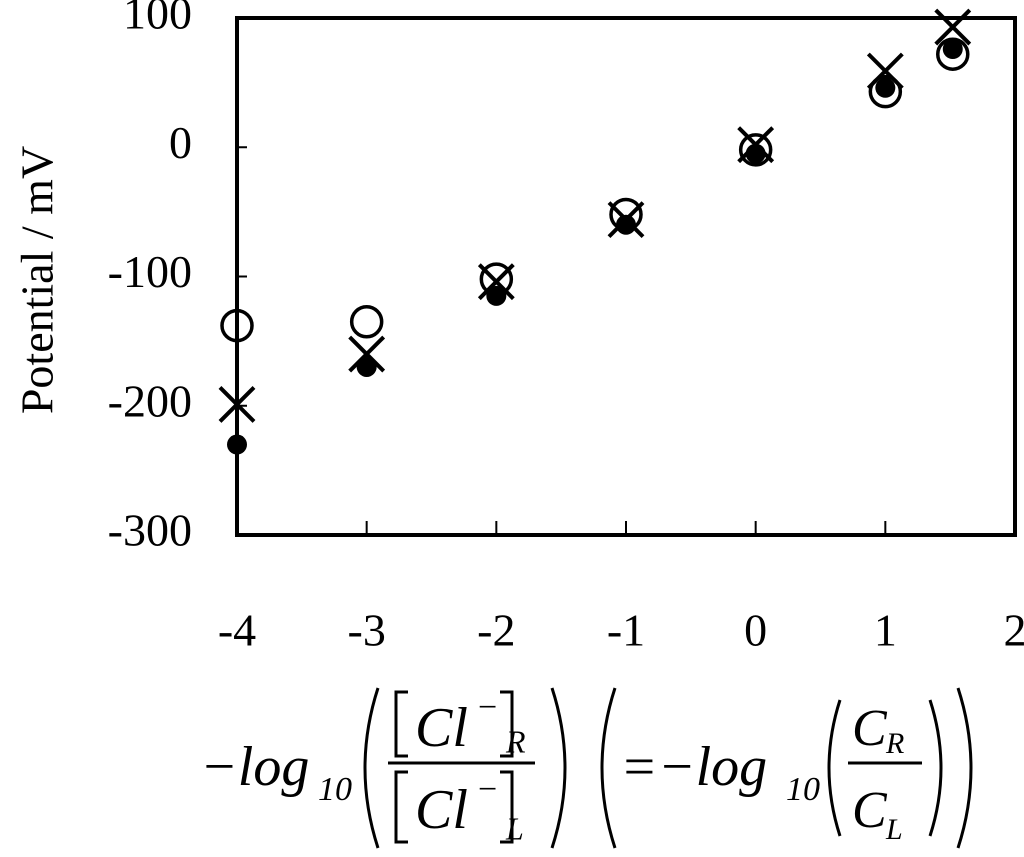  What do you see at coordinates (150, 271) in the screenshot?
I see `y-tick-label: -100` at bounding box center [150, 271].